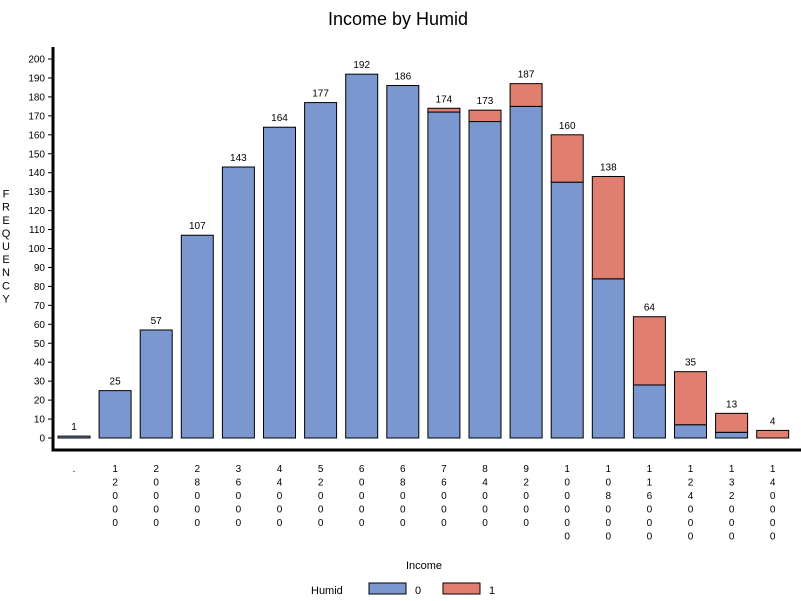 This screenshot has width=801, height=601. Describe the element at coordinates (361, 65) in the screenshot. I see `bar-total-label: 192` at that location.